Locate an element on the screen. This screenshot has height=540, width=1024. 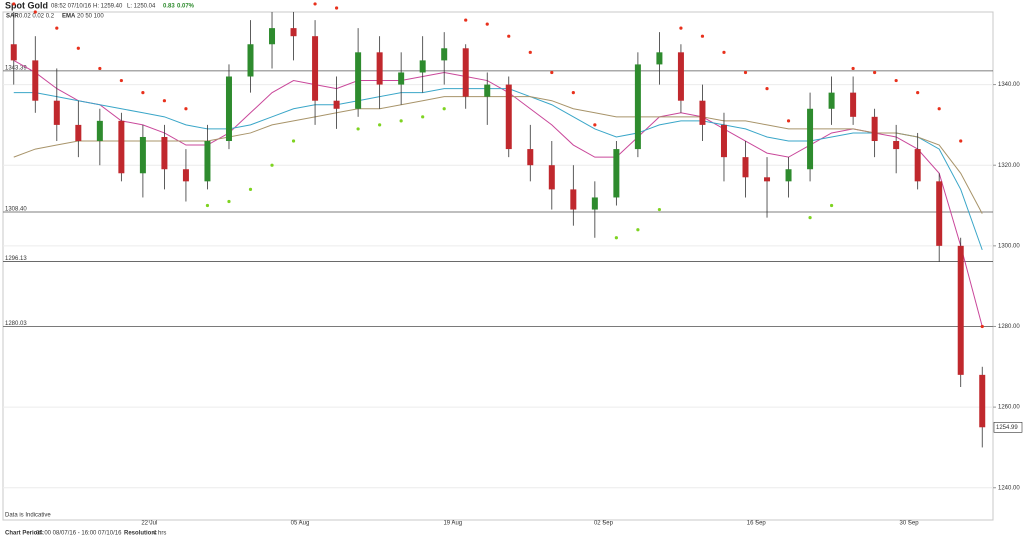
header-change: 0.83 is located at coordinates (169, 7).